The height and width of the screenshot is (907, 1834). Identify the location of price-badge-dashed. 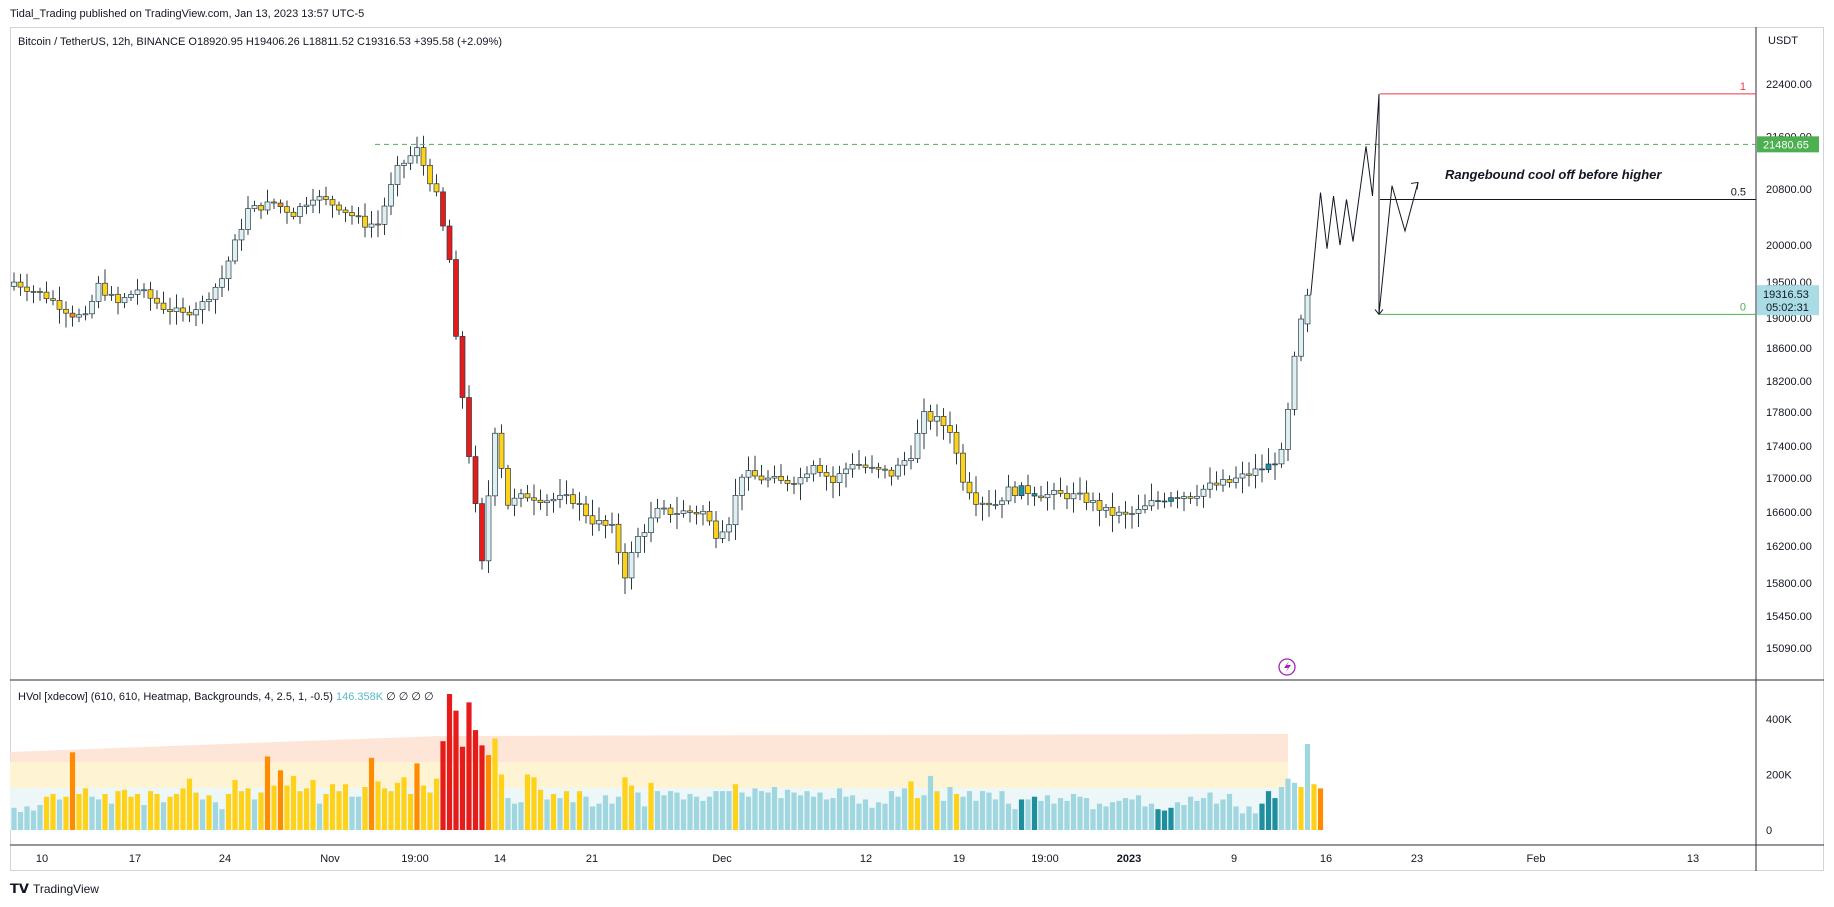
(1788, 144).